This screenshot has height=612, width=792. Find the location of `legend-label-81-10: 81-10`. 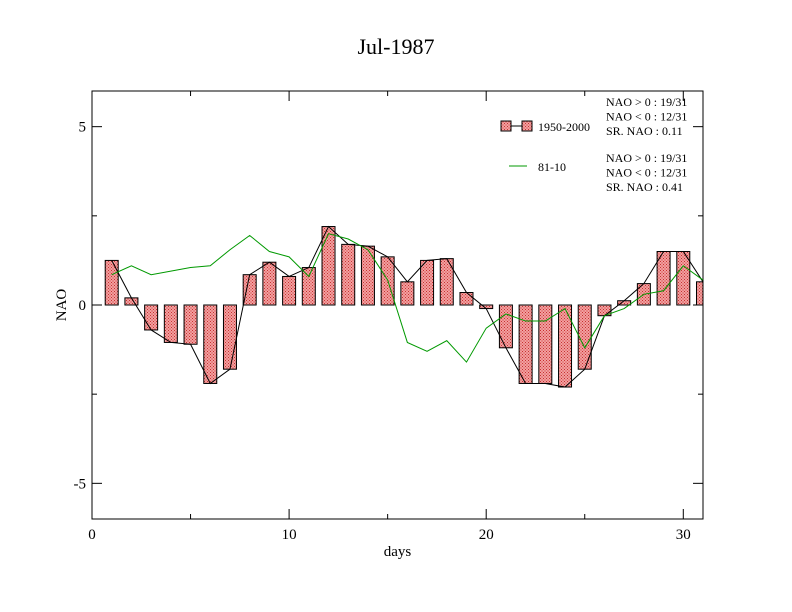

legend-label-81-10: 81-10 is located at coordinates (552, 167).